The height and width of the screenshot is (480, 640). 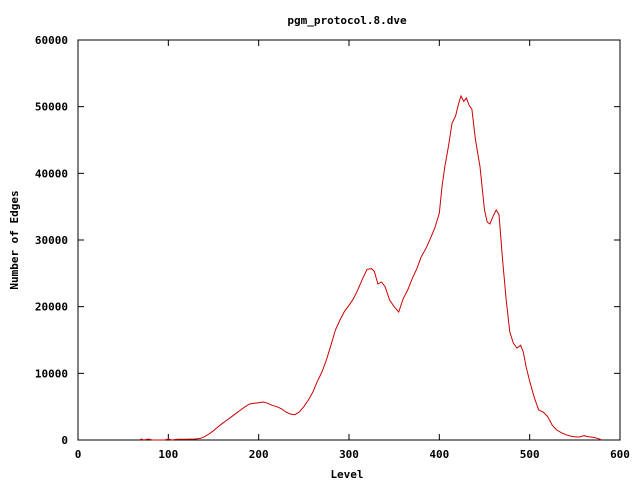 I want to click on x-tick-label: 600, so click(x=620, y=454).